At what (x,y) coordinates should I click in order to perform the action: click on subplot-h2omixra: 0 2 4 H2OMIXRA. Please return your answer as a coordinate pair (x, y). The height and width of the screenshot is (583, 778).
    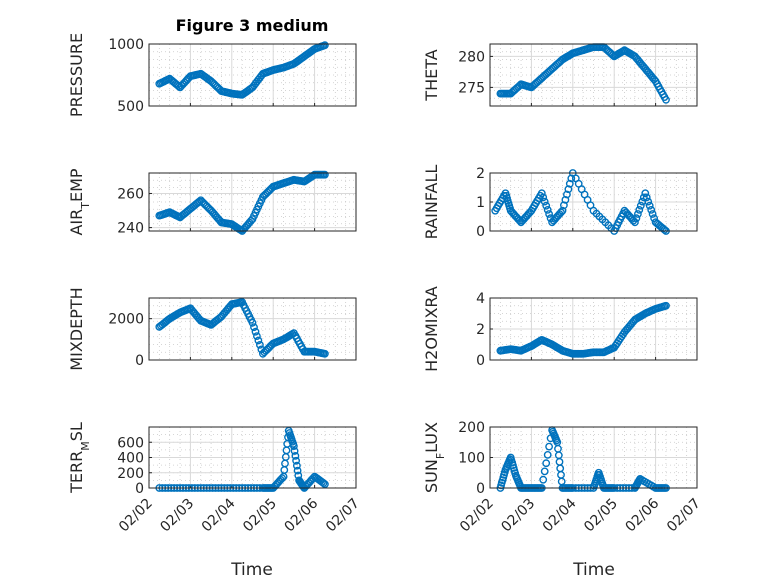
    Looking at the image, I should click on (560, 329).